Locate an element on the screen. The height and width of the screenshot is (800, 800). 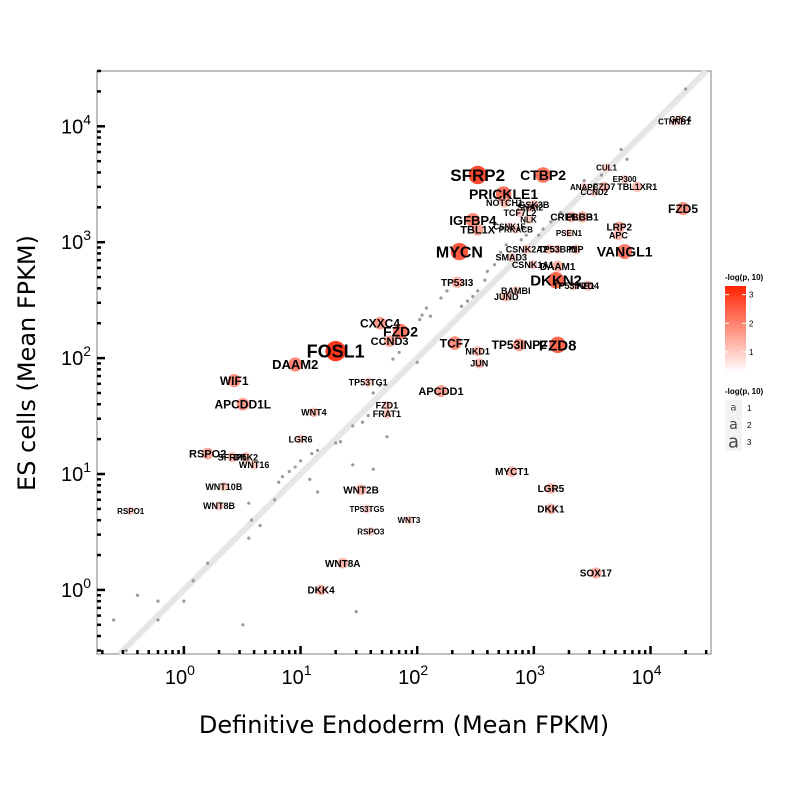
point-label: TBL1XR1 is located at coordinates (637, 187).